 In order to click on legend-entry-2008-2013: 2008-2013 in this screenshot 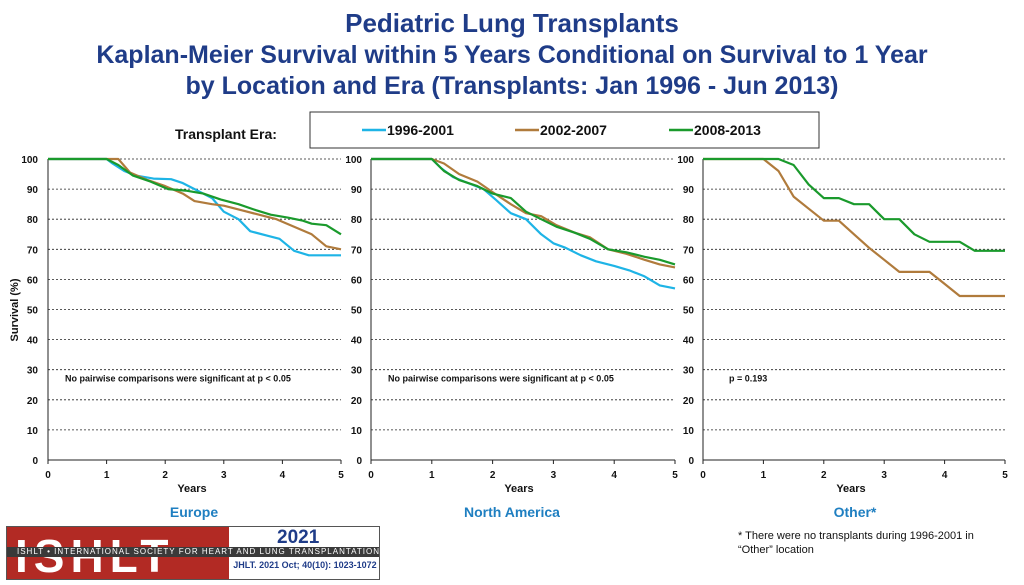, I will do `click(727, 130)`.